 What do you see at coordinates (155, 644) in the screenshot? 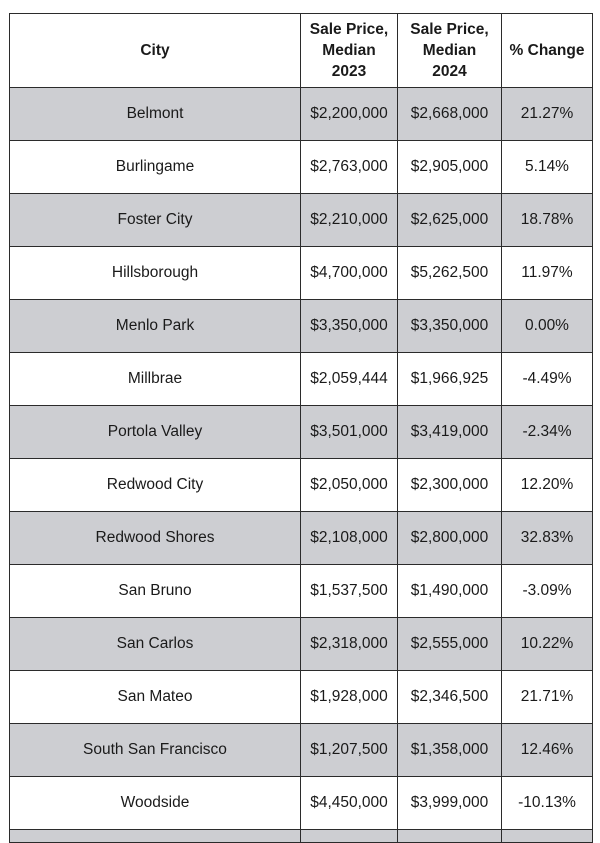
I see `city-cell: San Carlos` at bounding box center [155, 644].